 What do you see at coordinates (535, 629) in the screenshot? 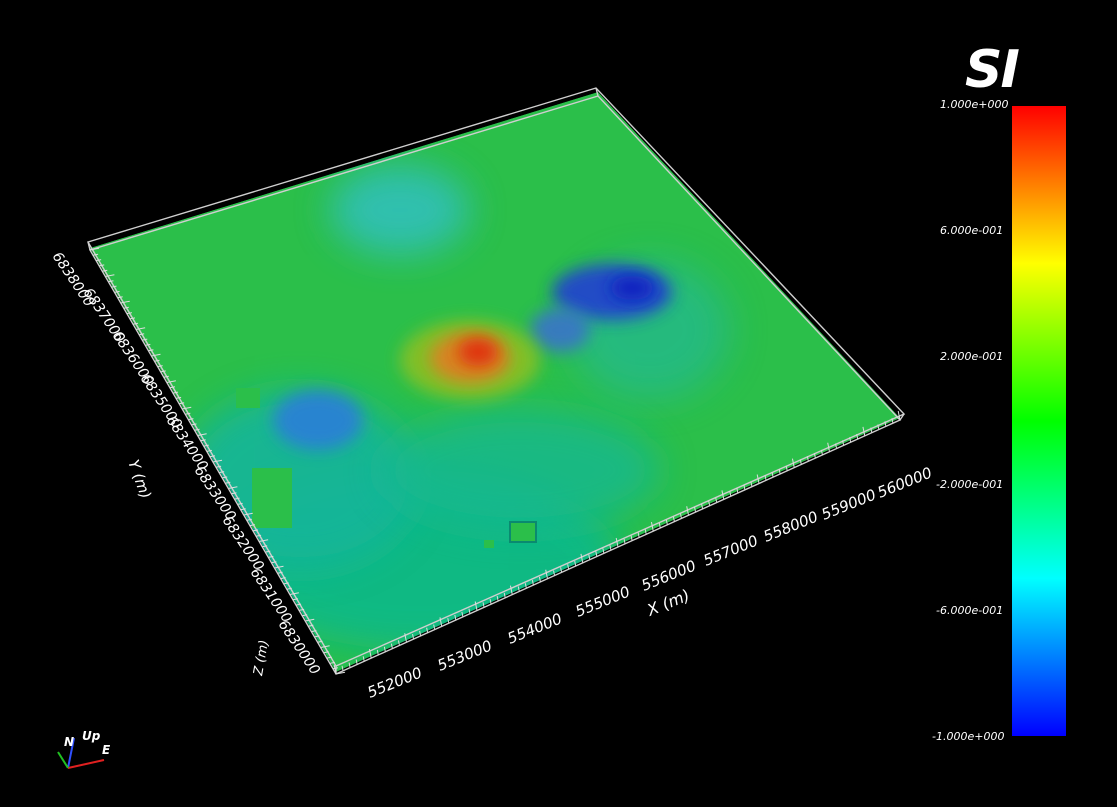
I see `x-tick-label: 554000` at bounding box center [535, 629].